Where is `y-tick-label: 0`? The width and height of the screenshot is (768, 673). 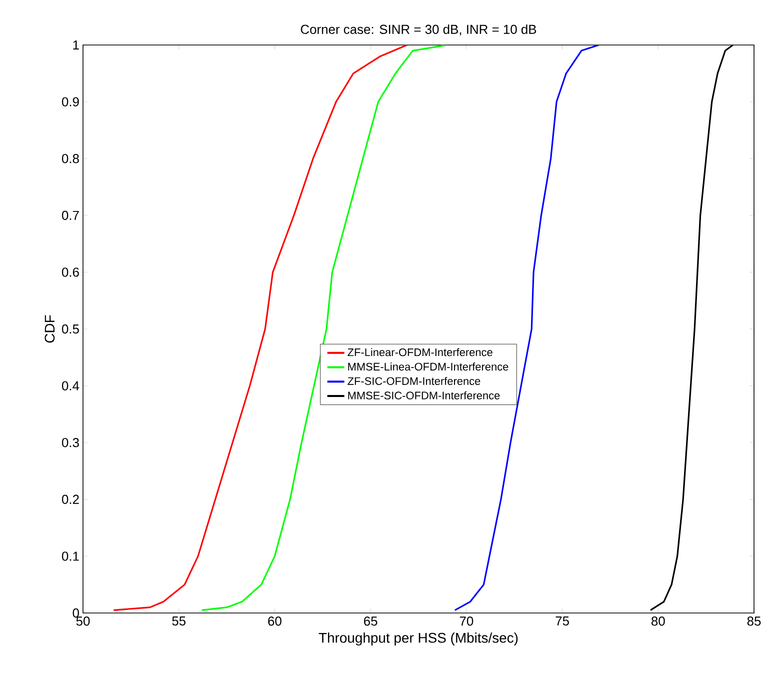 y-tick-label: 0 is located at coordinates (75, 613).